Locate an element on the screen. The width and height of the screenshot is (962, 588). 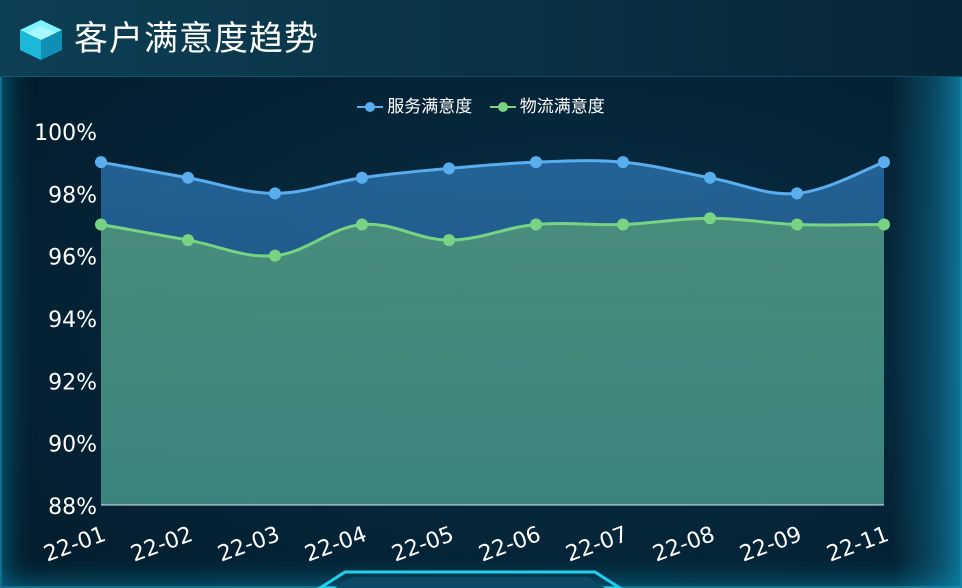
y-tick-label: 100% is located at coordinates (65, 133).